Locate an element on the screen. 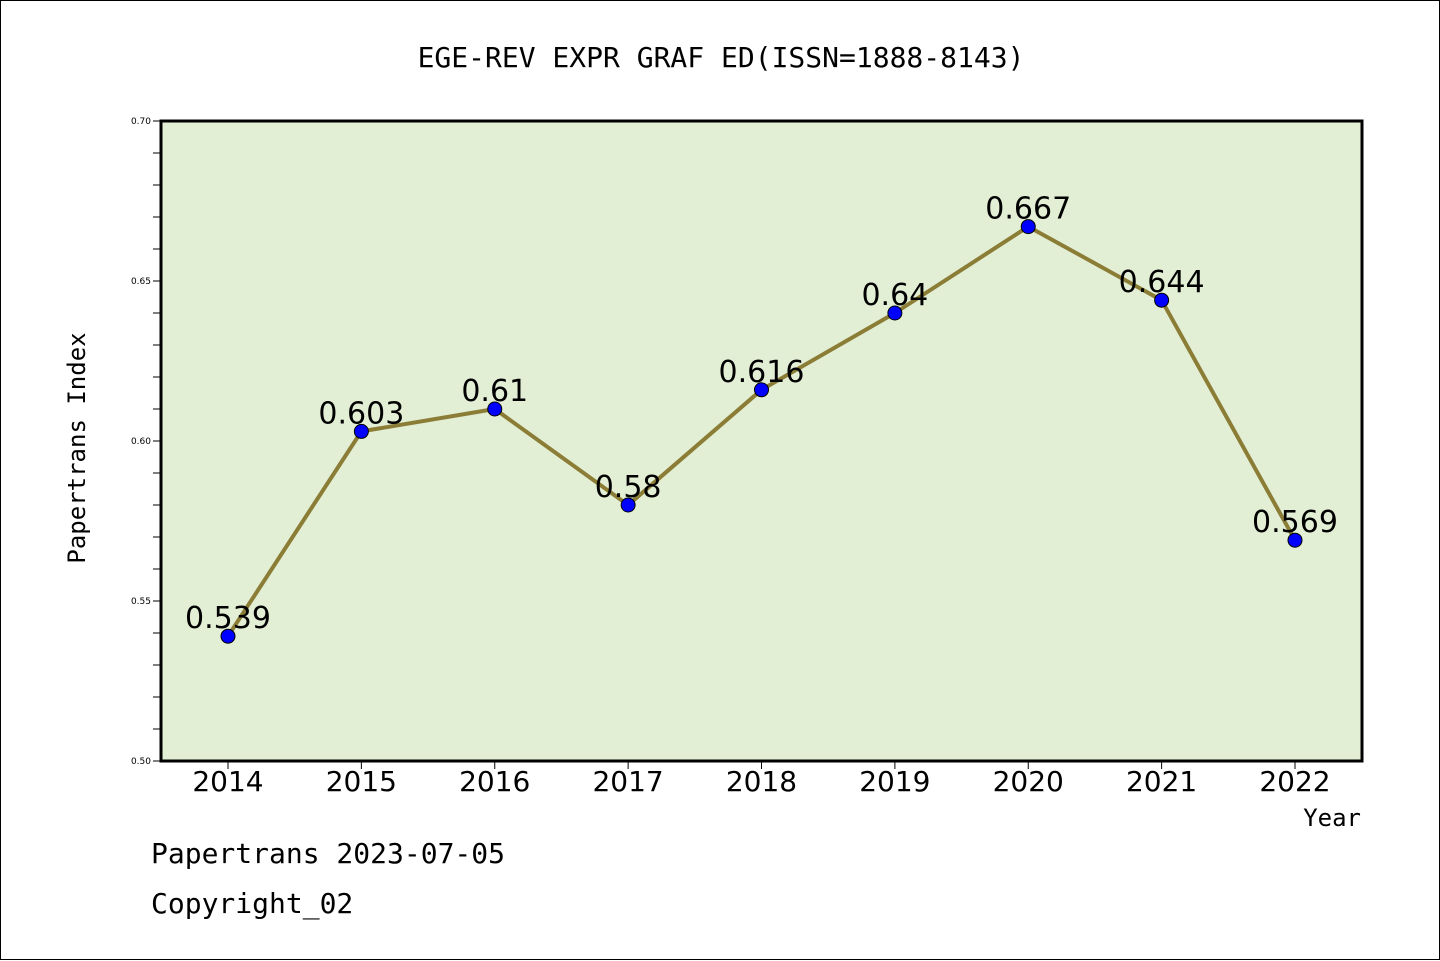  chart-title: EGE-REV EXPR GRAF ED(ISSN=1888-8143) is located at coordinates (721, 57).